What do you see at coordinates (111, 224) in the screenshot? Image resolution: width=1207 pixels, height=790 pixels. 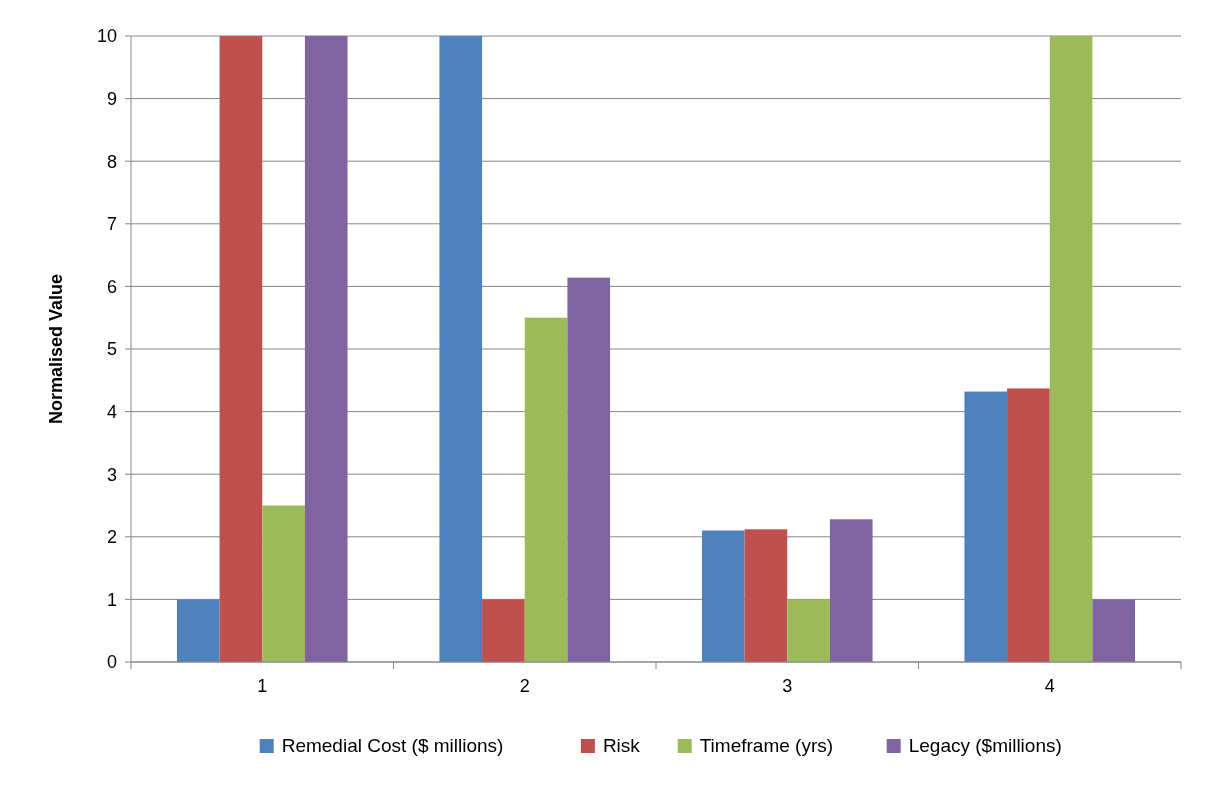 I see `y-tick-label: 7` at bounding box center [111, 224].